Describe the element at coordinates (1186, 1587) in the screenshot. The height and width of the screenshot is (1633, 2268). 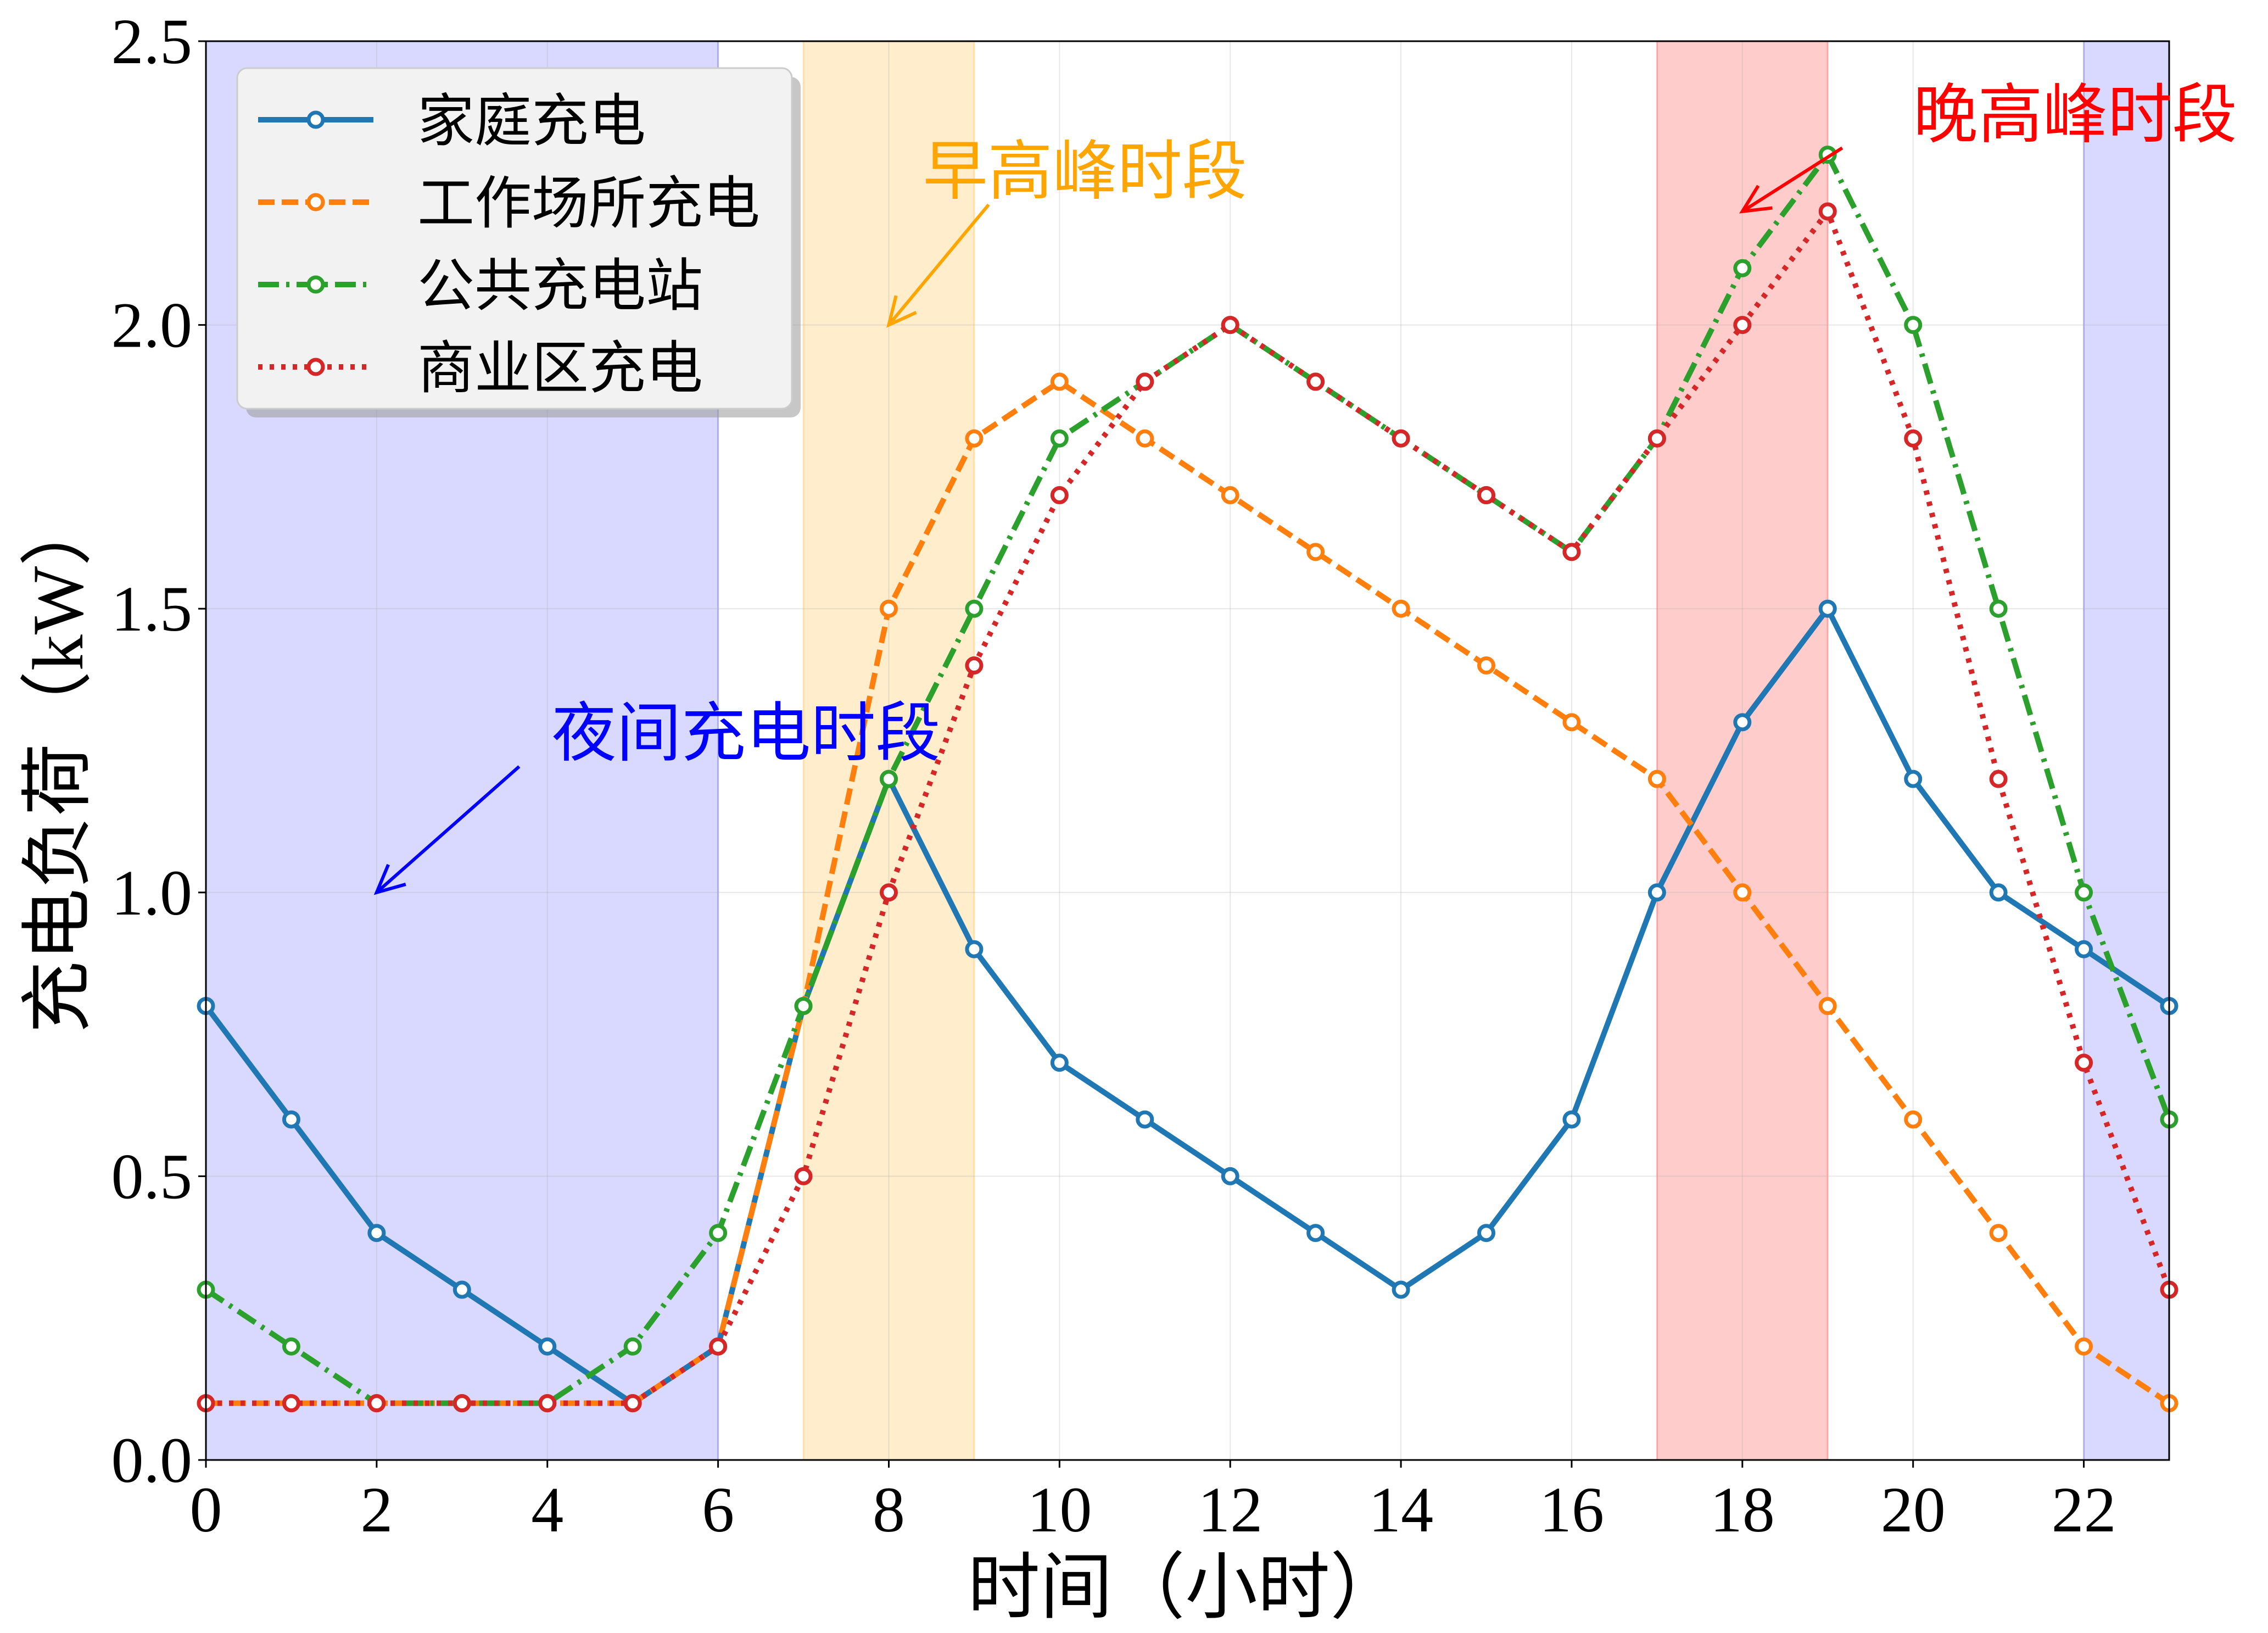
I see `x-axis-label: 时间（小时）` at that location.